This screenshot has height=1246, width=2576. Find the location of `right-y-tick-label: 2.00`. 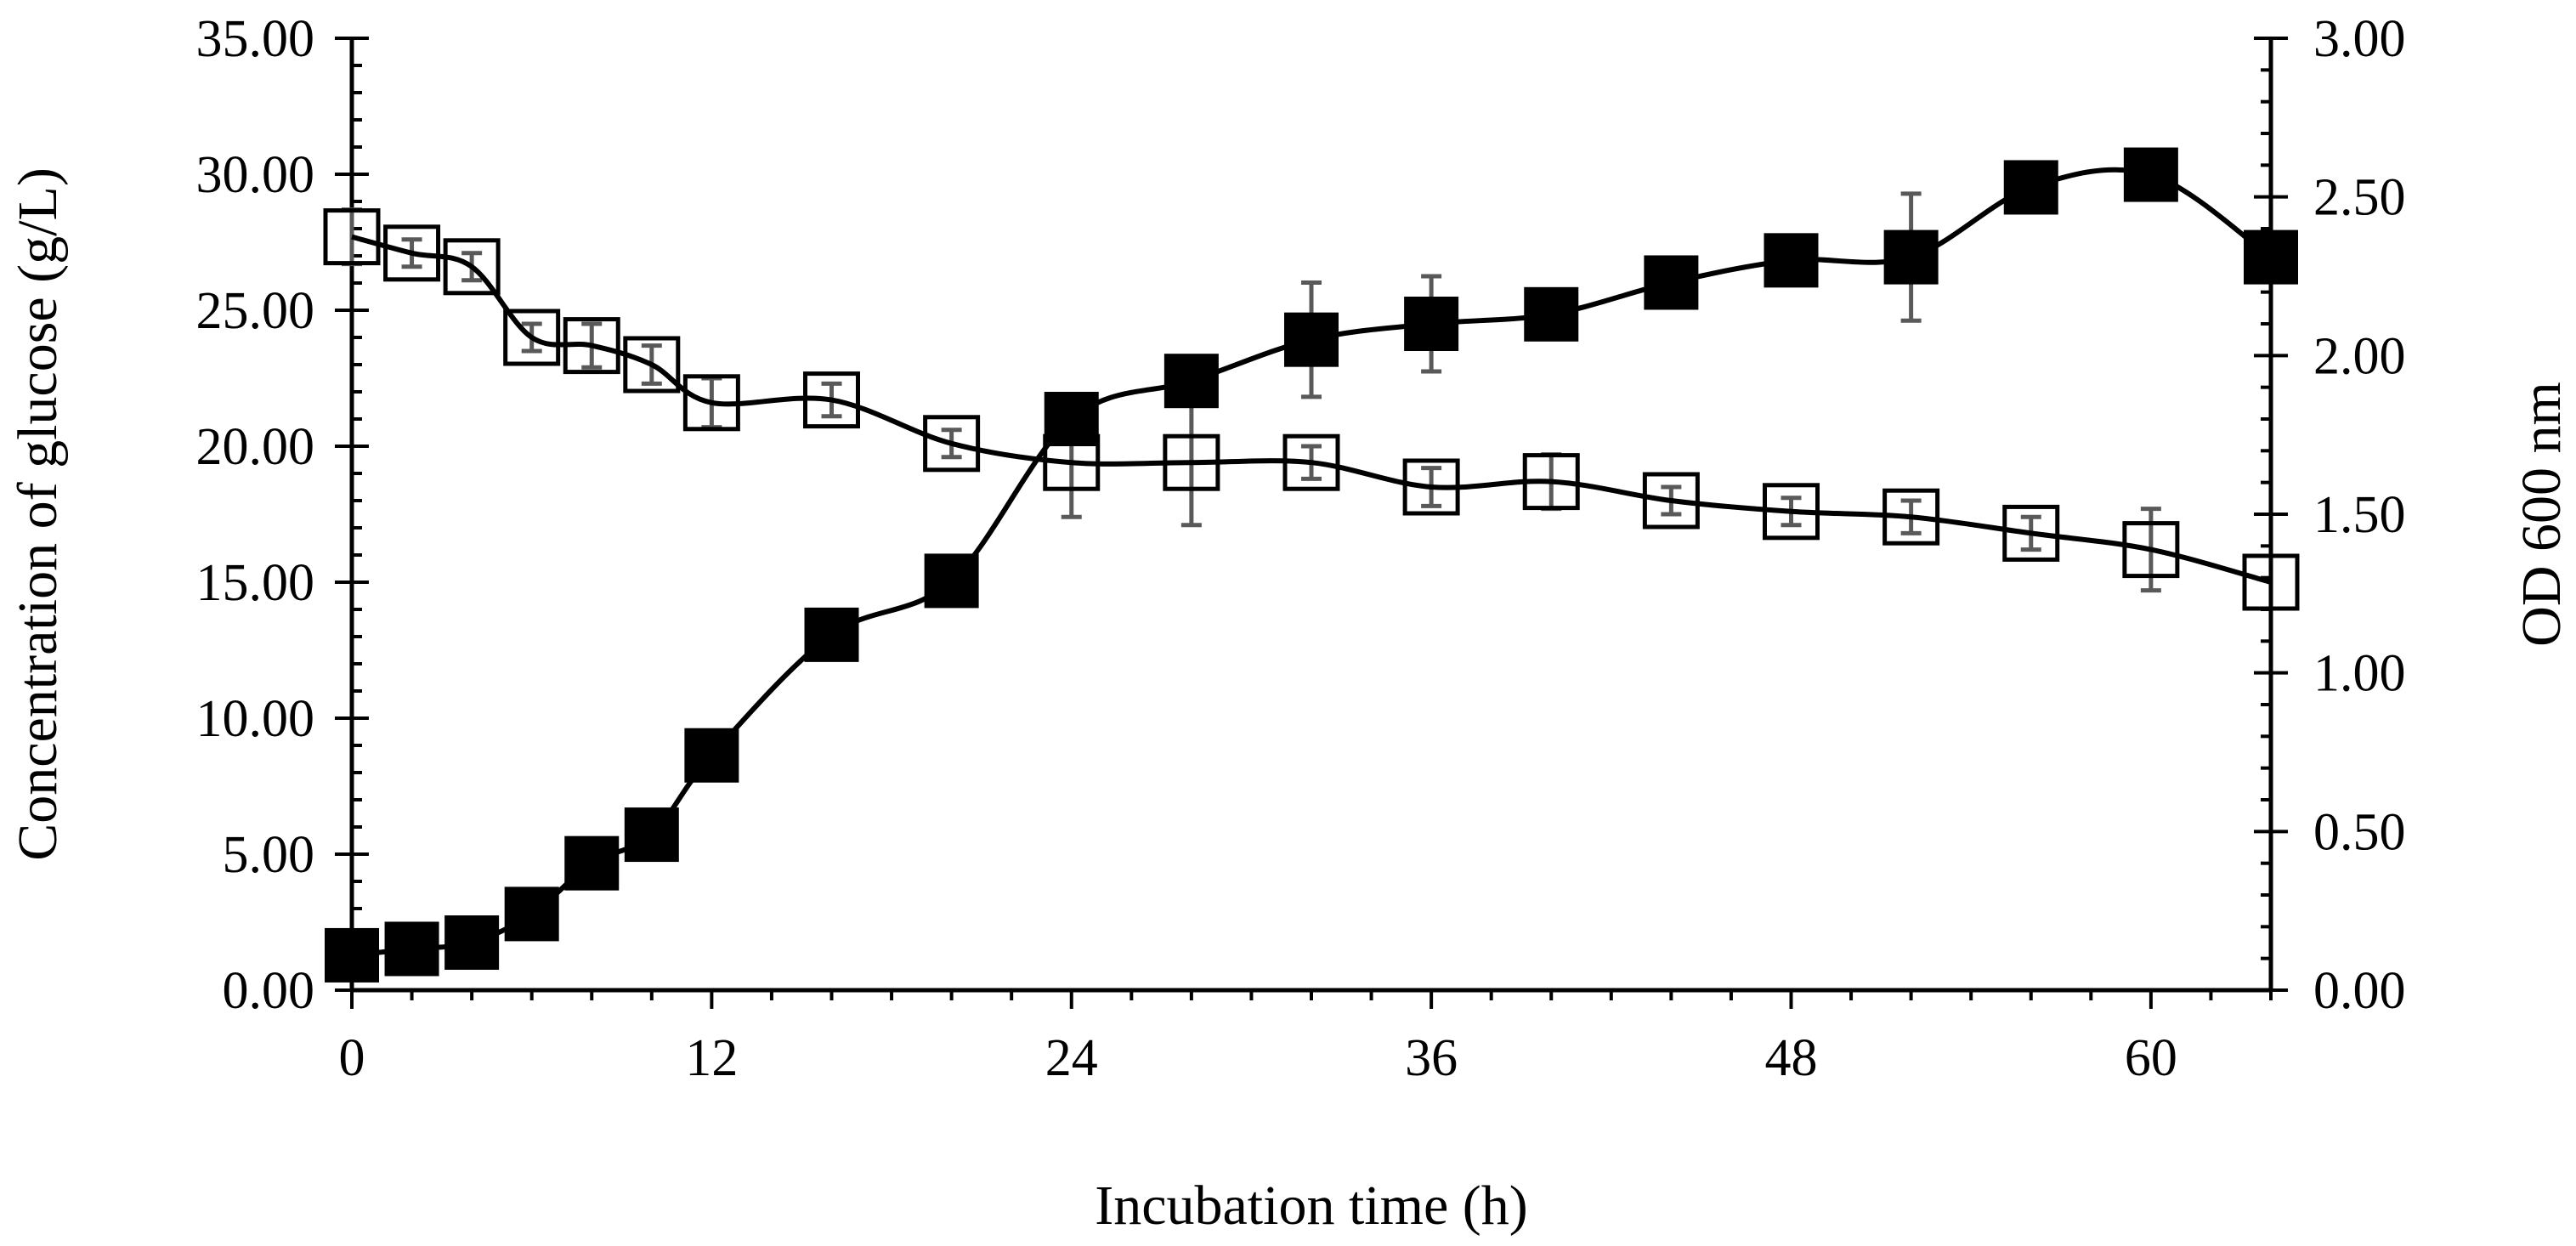

right-y-tick-label: 2.00 is located at coordinates (2359, 356).